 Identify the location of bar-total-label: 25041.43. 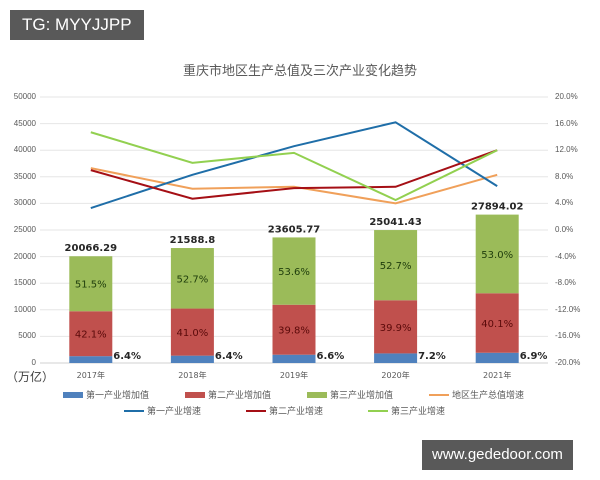
(395, 222).